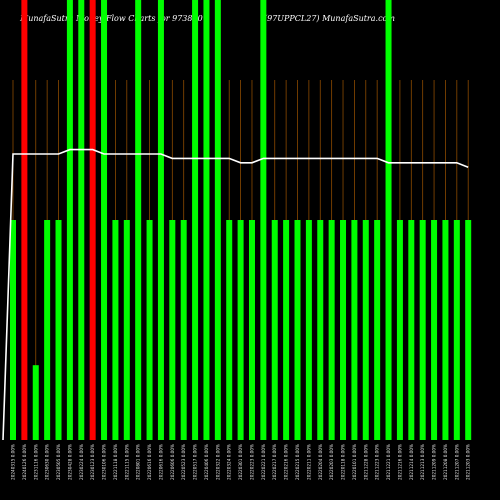 Image resolution: width=500 pixels, height=500 pixels. I want to click on x-tick-label: 20230106 0.00%, so click(104, 462).